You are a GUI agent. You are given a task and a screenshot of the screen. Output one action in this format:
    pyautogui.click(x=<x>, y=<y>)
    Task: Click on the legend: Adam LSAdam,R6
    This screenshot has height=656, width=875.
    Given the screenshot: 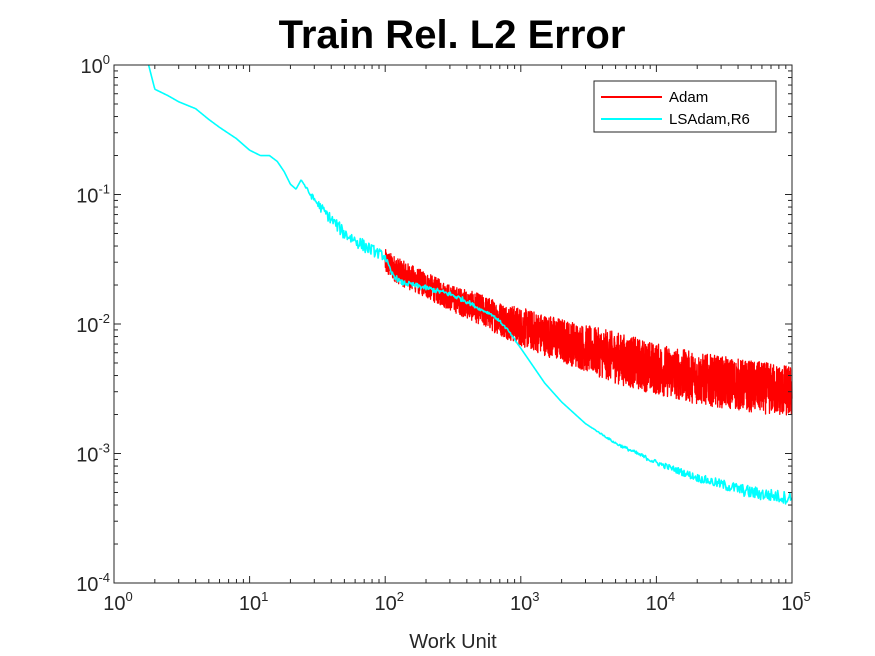 What is the action you would take?
    pyautogui.click(x=685, y=106)
    